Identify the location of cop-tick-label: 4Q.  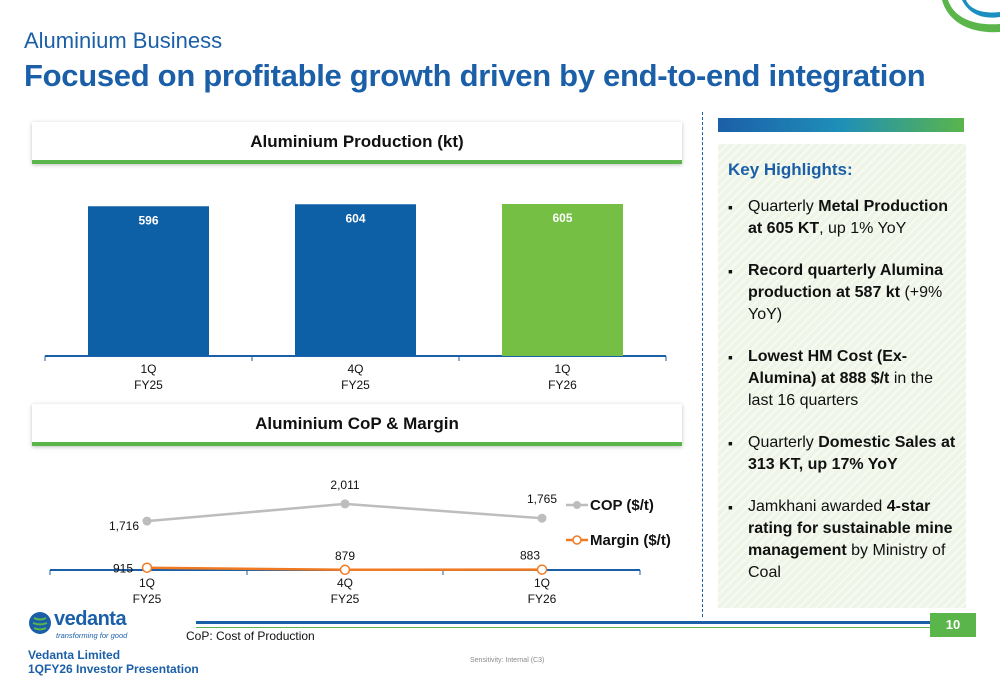
(345, 583).